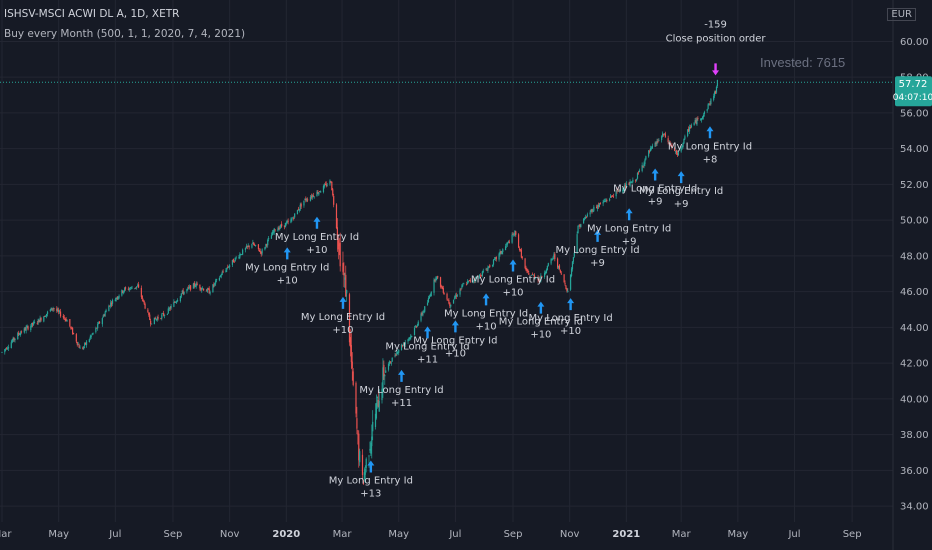 This screenshot has width=932, height=550. What do you see at coordinates (92, 14) in the screenshot?
I see `symbol-title: ISHSV-MSCI ACWI DL A, 1D, XETR` at bounding box center [92, 14].